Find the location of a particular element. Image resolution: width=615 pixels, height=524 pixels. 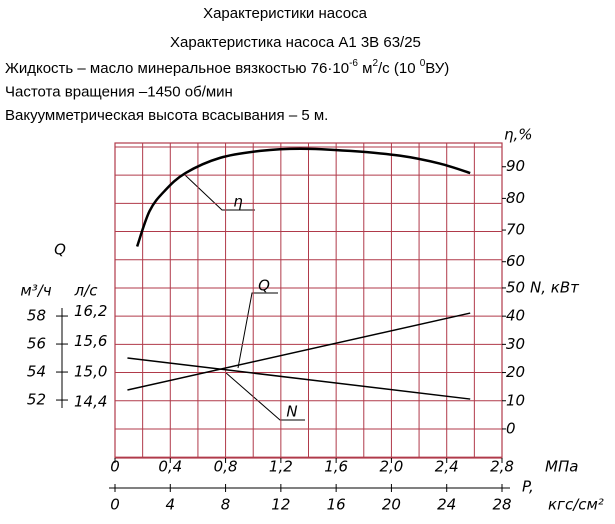

x-tick-label: 1,2 is located at coordinates (281, 467).